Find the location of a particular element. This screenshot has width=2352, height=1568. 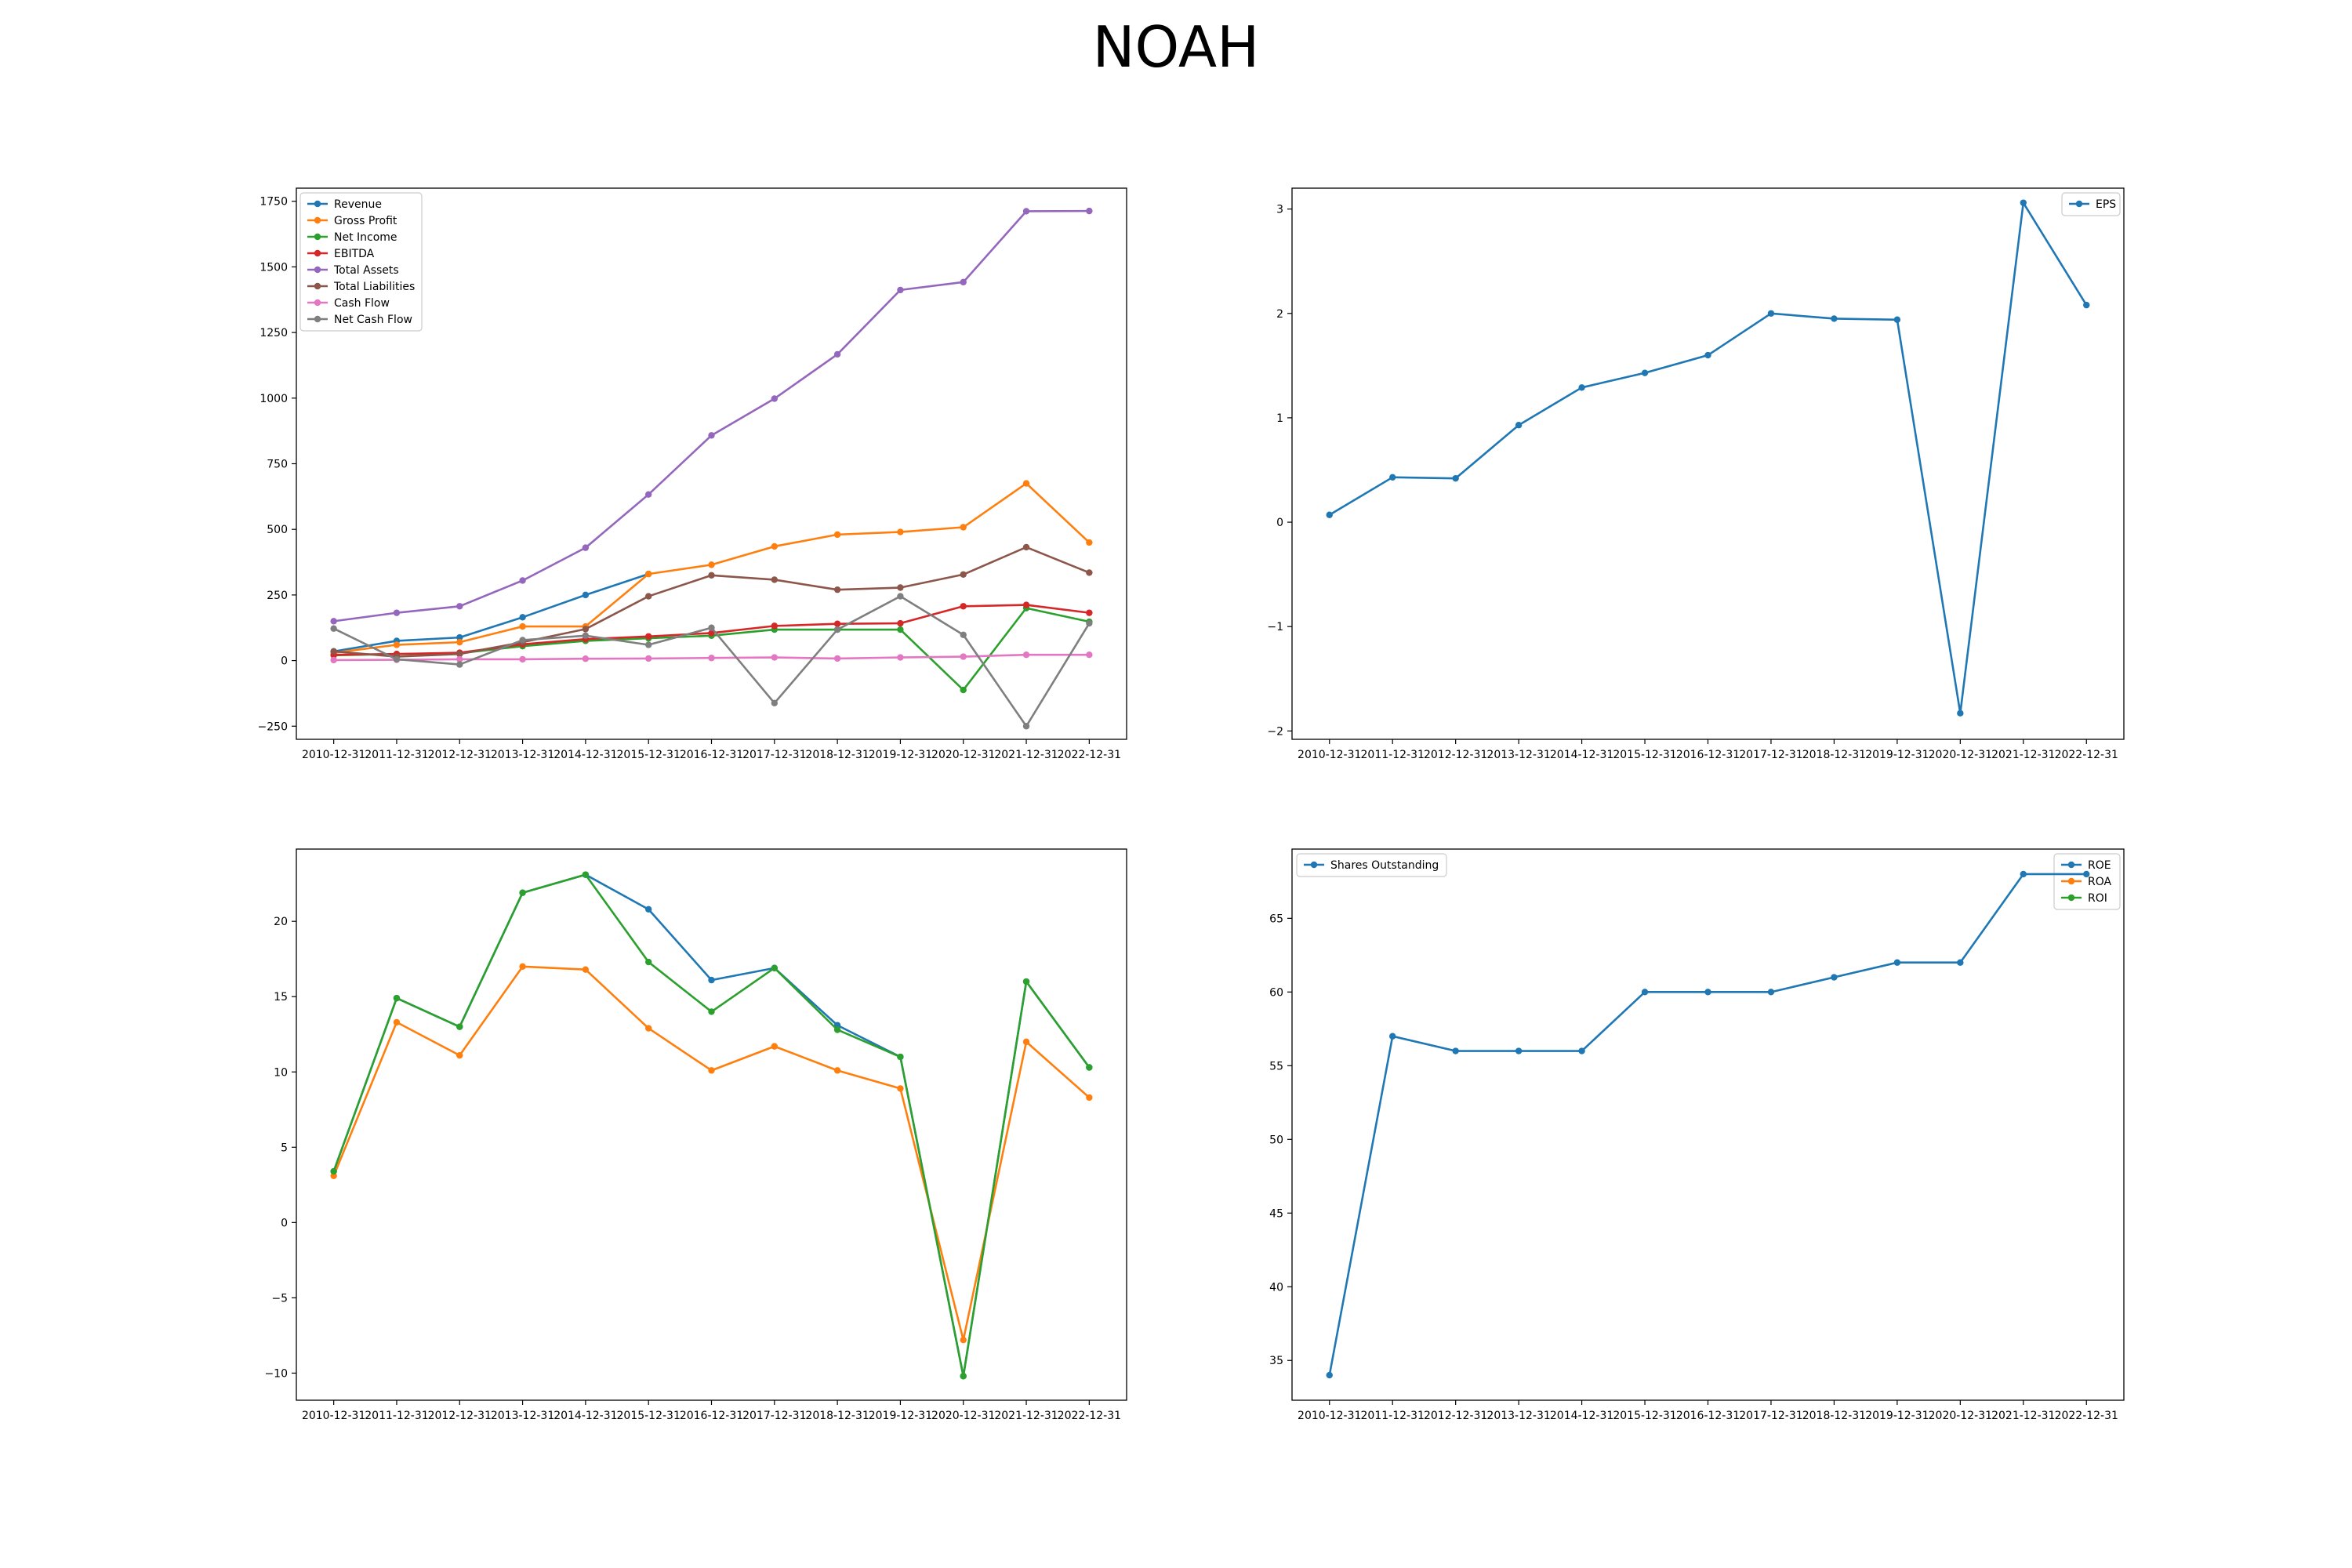

legend-frame is located at coordinates (2091, 204).